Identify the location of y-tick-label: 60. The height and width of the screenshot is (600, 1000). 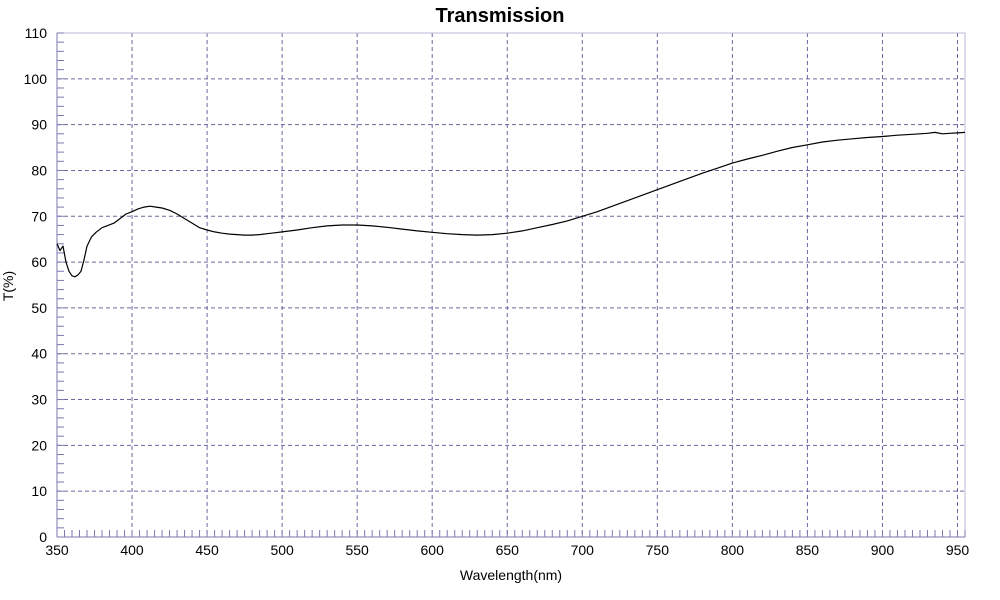
(39, 262).